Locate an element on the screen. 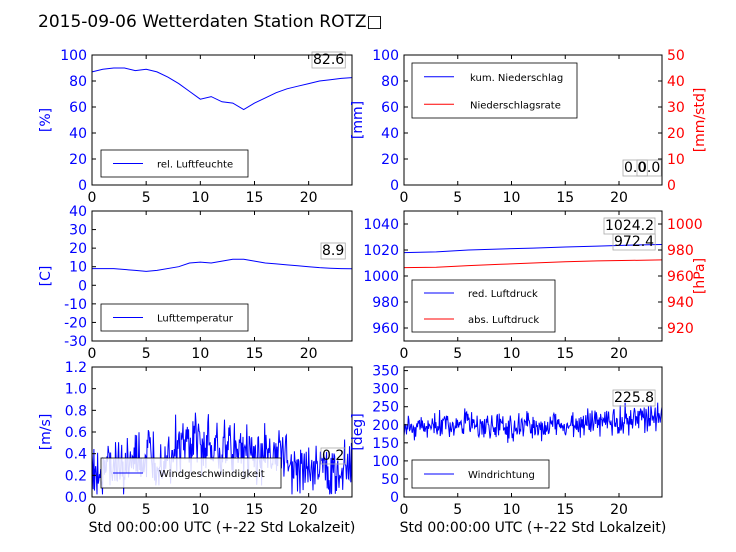 Image resolution: width=736 pixels, height=552 pixels. humidity-xtick-label: 10 is located at coordinates (200, 198).